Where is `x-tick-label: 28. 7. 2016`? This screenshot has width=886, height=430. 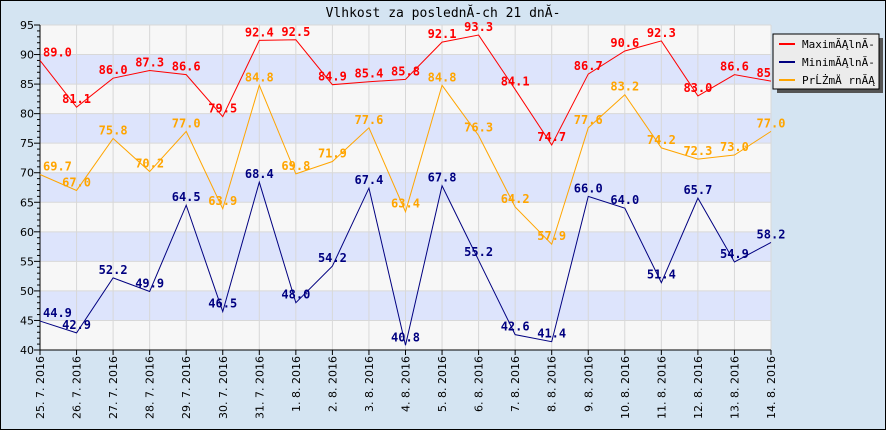 x-tick-label: 28. 7. 2016 is located at coordinates (150, 387).